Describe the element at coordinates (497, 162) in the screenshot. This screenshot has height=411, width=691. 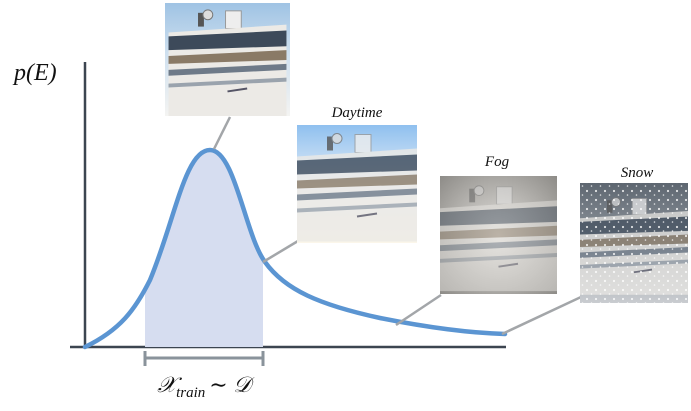
I see `image-label: Fog` at that location.